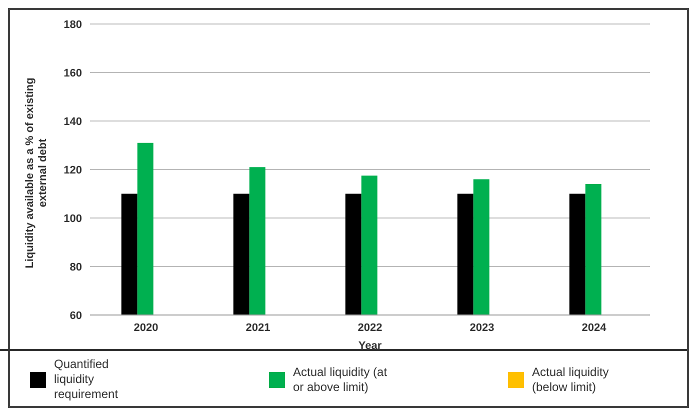  What do you see at coordinates (73, 122) in the screenshot?
I see `y-tick-label: 140` at bounding box center [73, 122].